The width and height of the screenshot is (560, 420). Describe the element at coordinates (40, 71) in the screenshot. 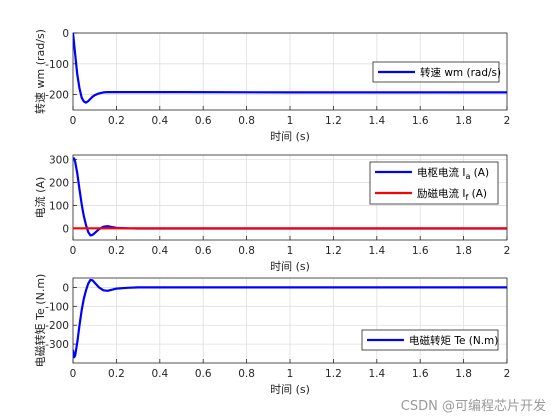

I see `y-axis-label: 转速 wm (rad/s)` at that location.